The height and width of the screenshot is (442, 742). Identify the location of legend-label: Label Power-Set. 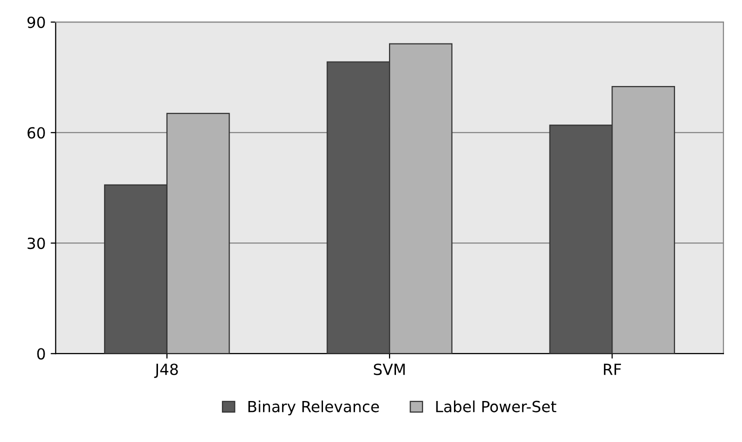
(496, 406).